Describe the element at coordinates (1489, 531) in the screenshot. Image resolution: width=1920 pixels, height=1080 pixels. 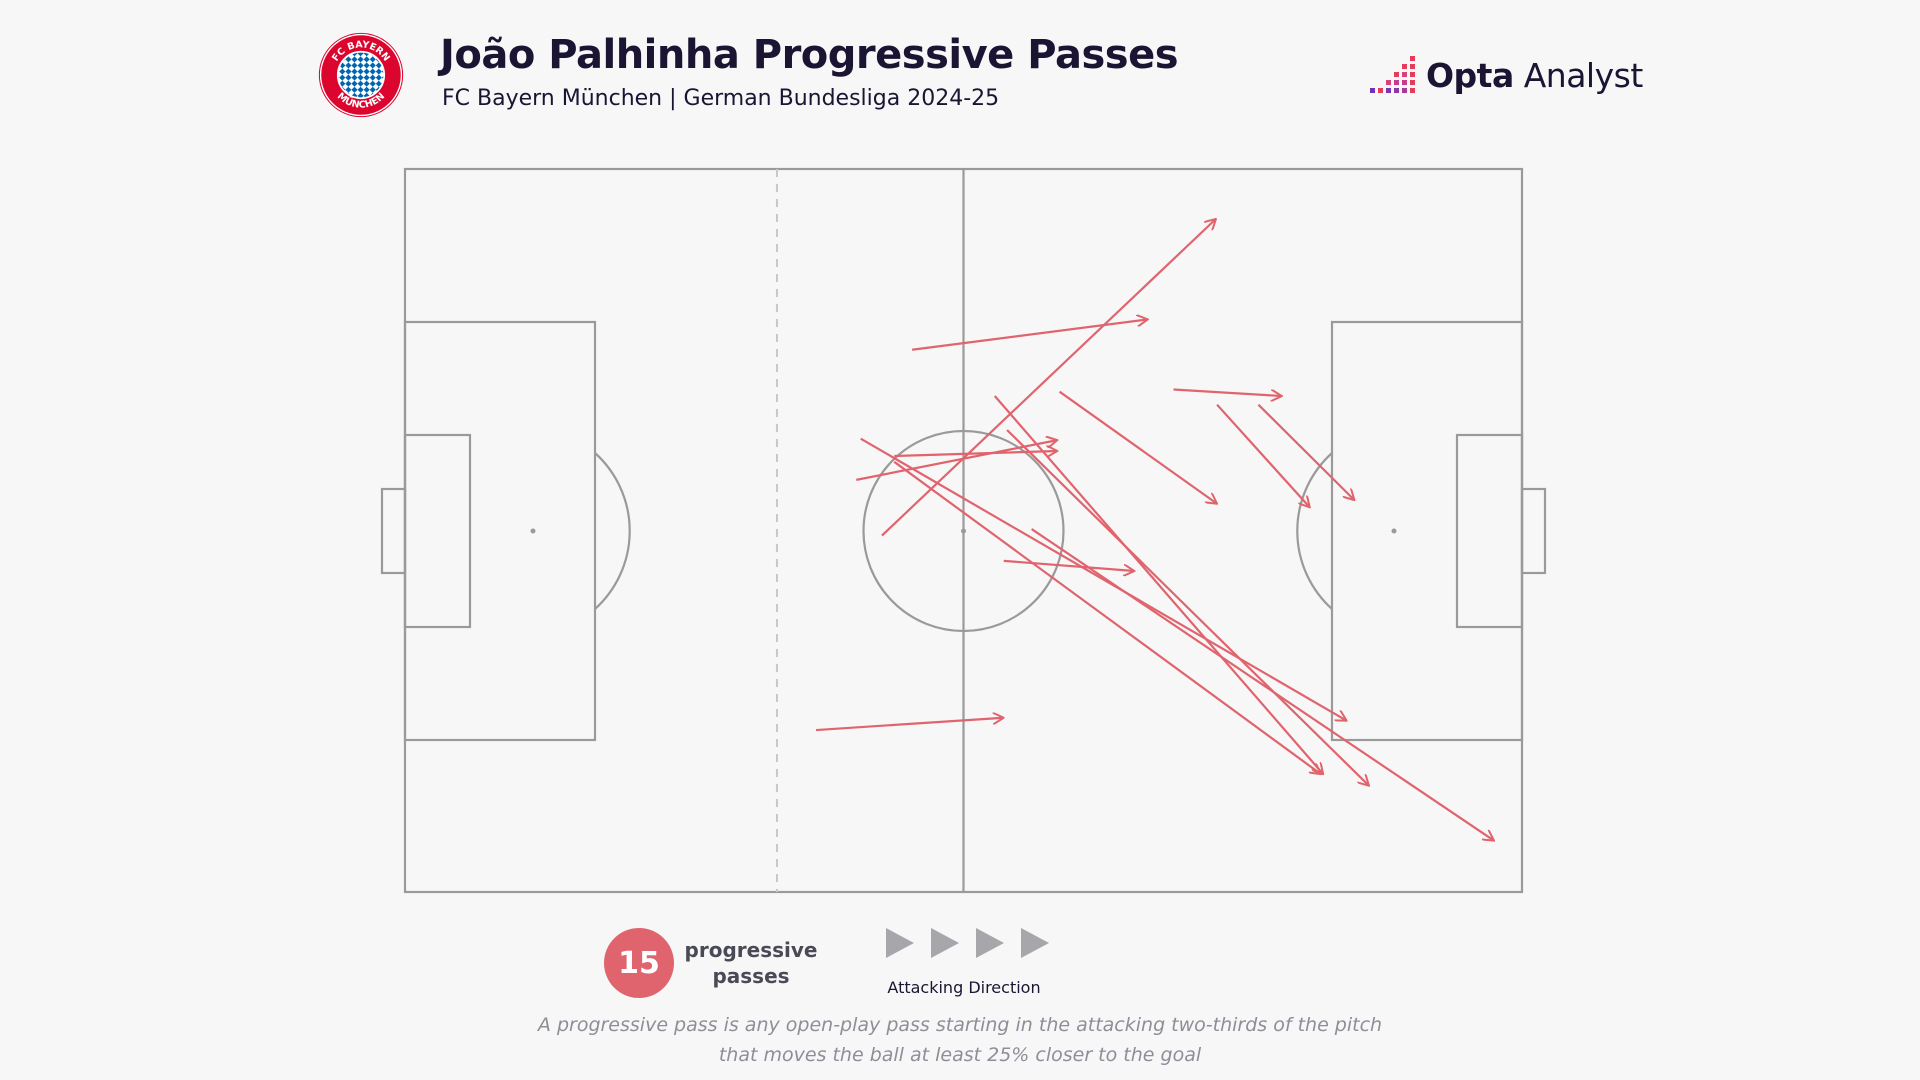
I see `right-six-yard-box` at that location.